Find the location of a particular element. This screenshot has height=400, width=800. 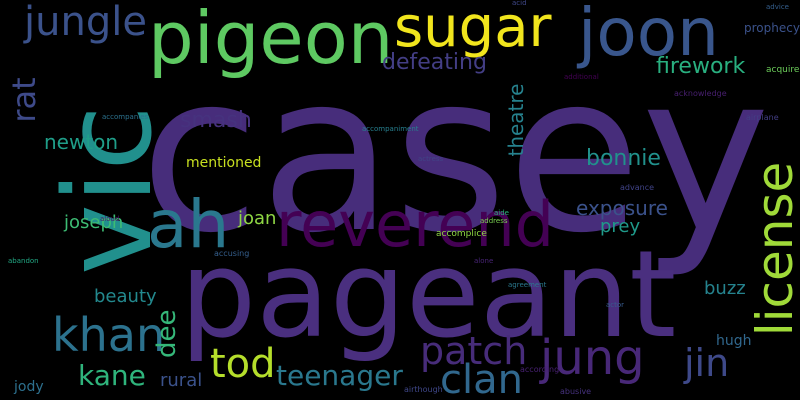

word-sugar: sugar is located at coordinates (473, 30).